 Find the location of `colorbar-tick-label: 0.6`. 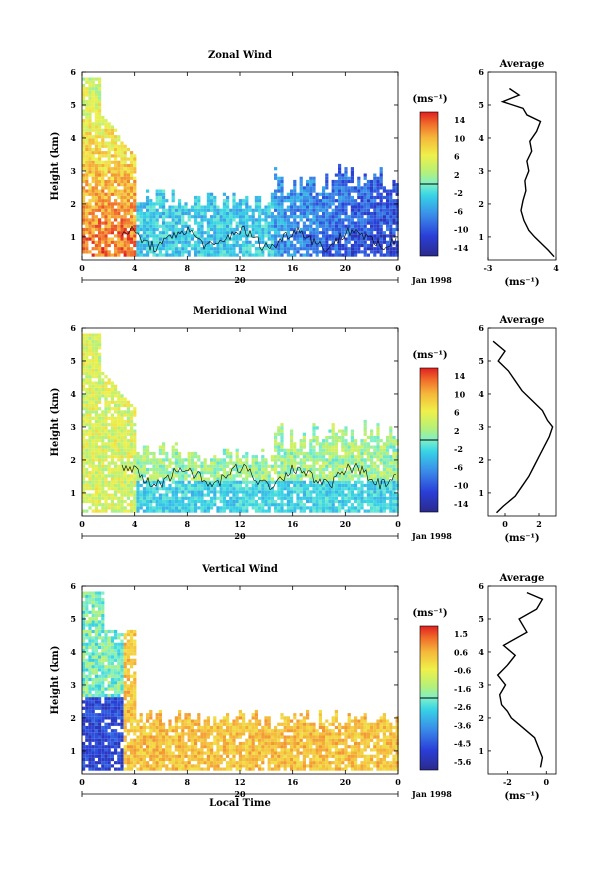

colorbar-tick-label: 0.6 is located at coordinates (461, 652).